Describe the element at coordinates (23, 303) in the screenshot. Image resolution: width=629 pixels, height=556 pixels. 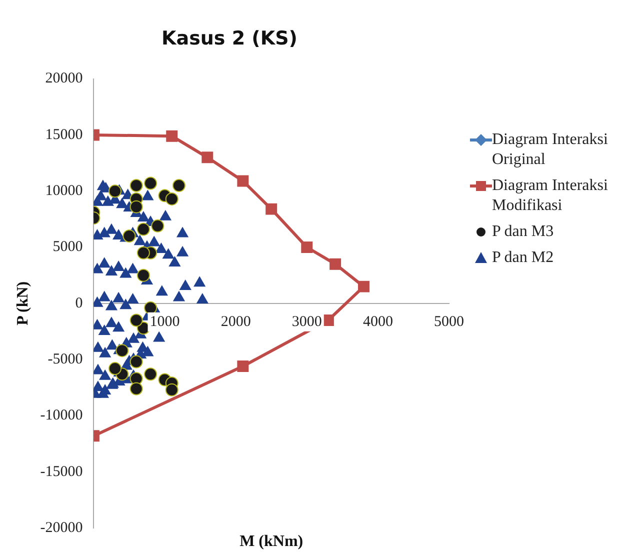
I see `y-axis-title: P (kN)` at that location.